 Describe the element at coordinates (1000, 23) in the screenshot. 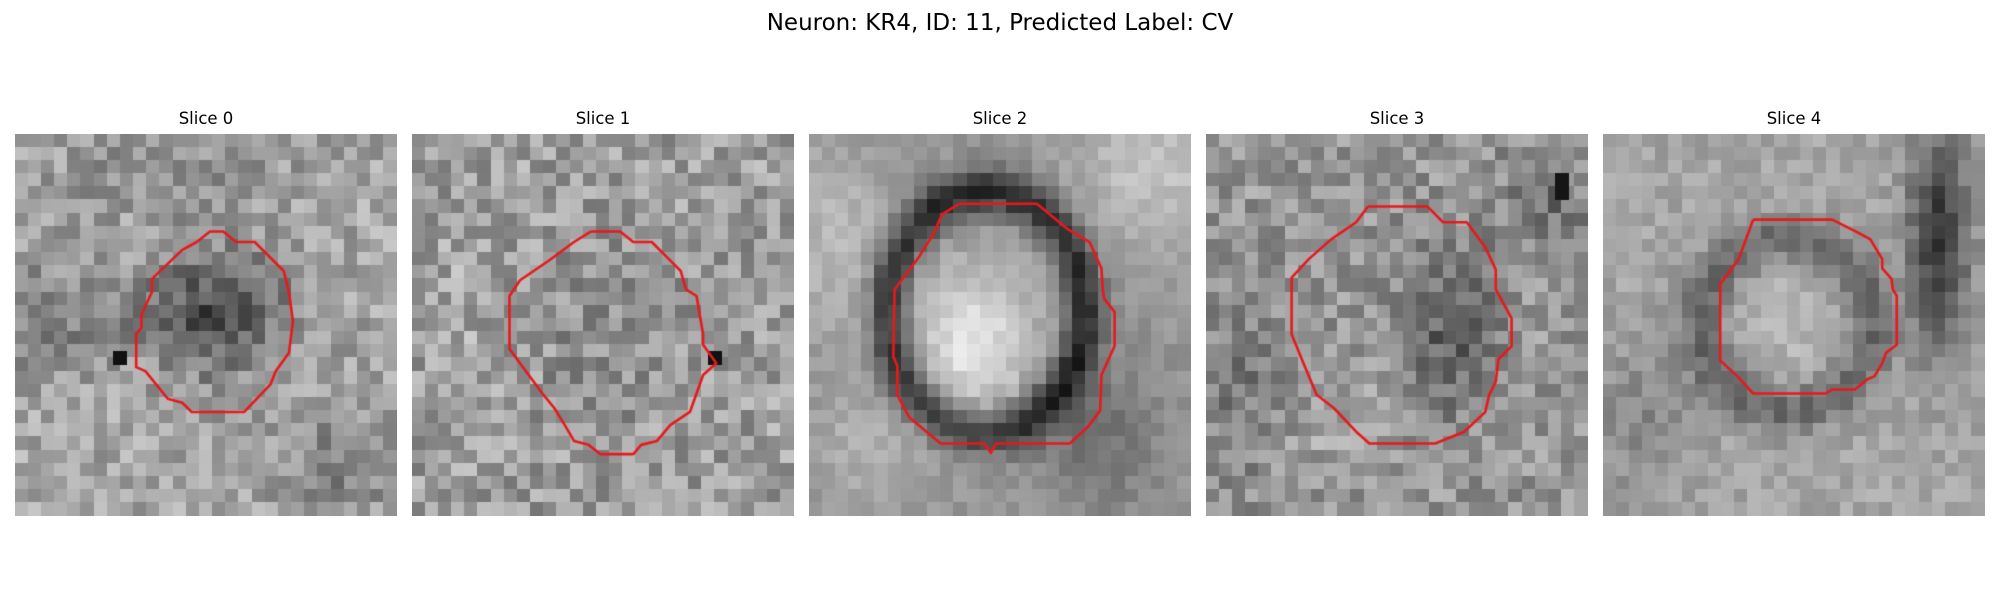

I see `figure-title: Neuron: KR4, ID: 11, Predicted Label: CV` at that location.